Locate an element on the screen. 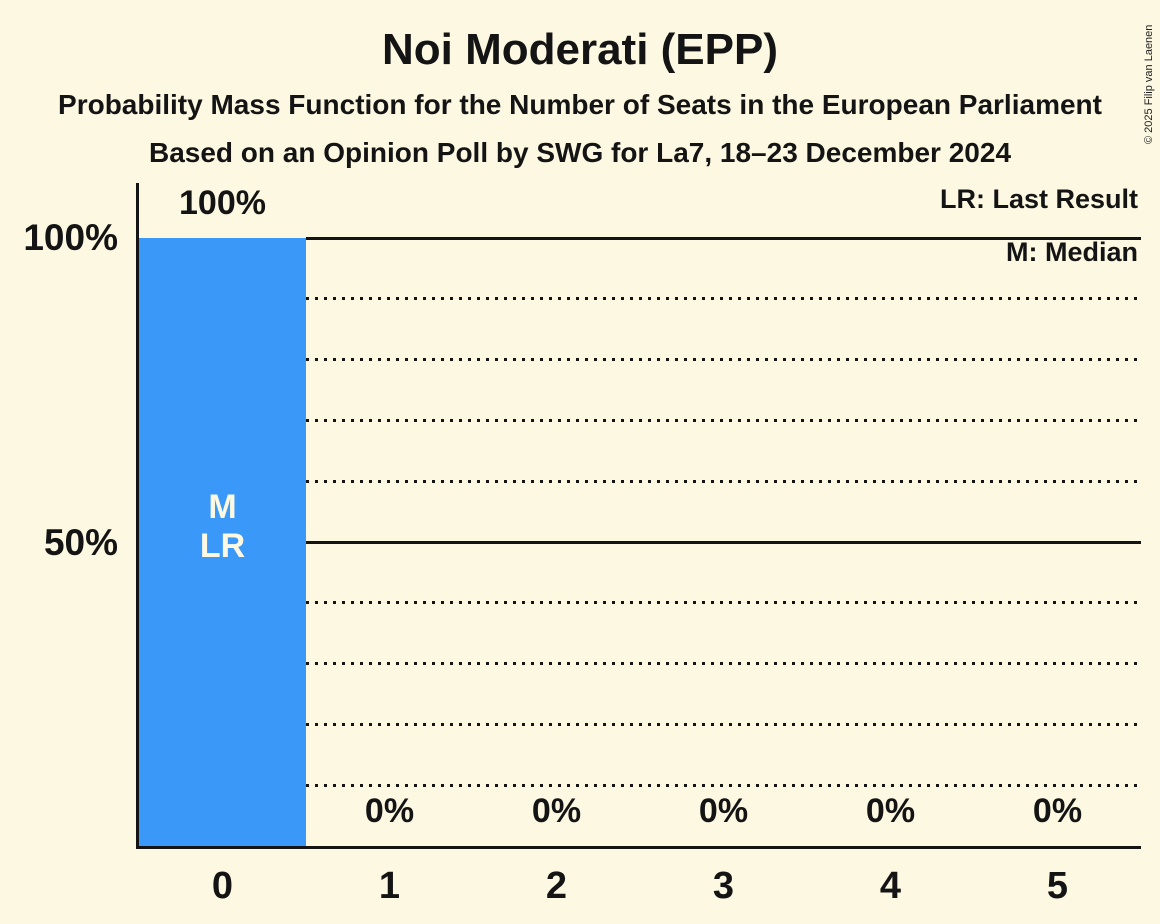 The image size is (1160, 924). bar-slot-4: 0% is located at coordinates (890, 542).